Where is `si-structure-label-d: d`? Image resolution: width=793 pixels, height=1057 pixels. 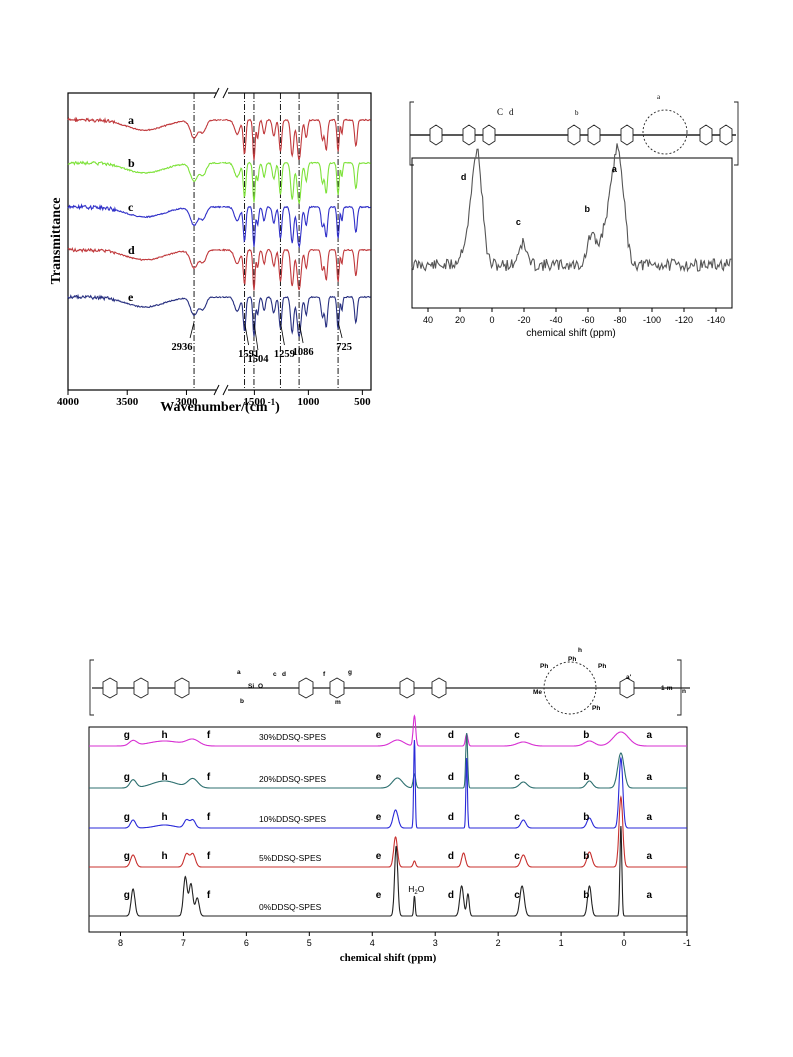 si-structure-label-d: d is located at coordinates (511, 112).